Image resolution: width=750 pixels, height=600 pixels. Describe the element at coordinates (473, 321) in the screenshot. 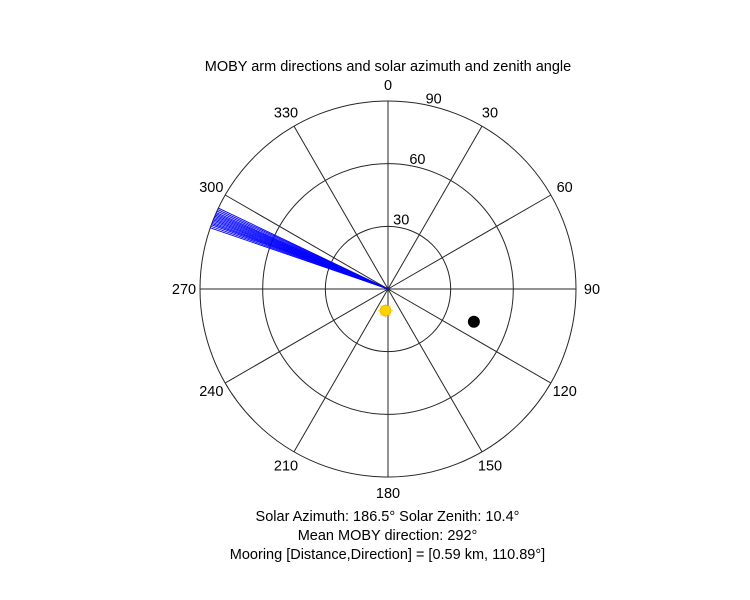

I see `mooring-marker` at that location.